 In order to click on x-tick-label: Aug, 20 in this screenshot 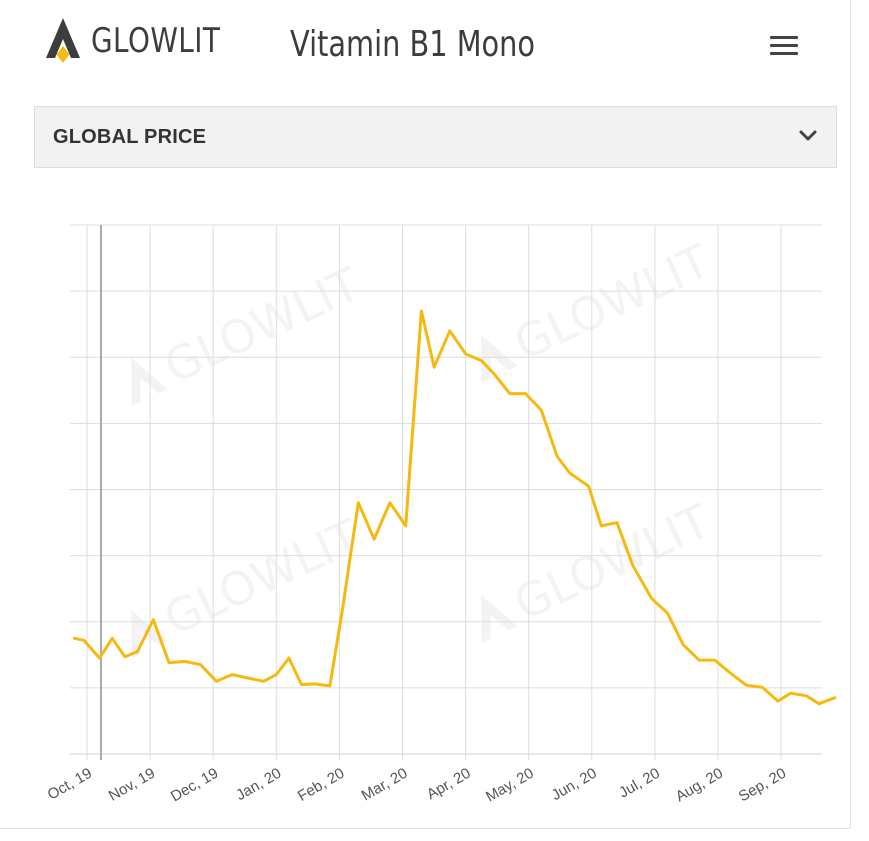, I will do `click(699, 785)`.